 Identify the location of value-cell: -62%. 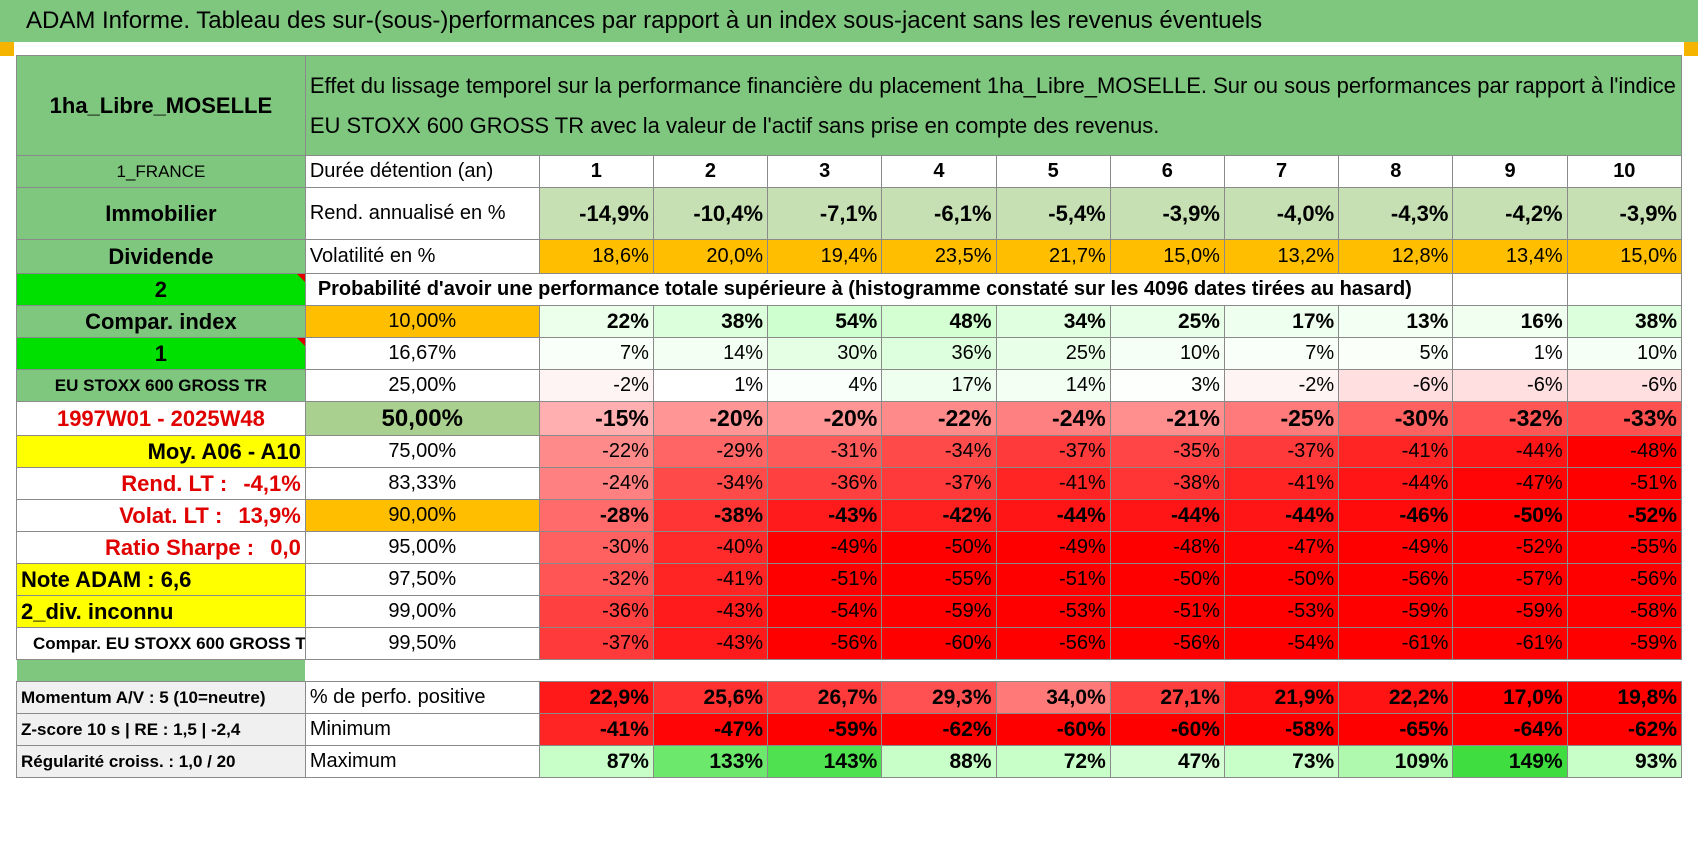
(939, 729).